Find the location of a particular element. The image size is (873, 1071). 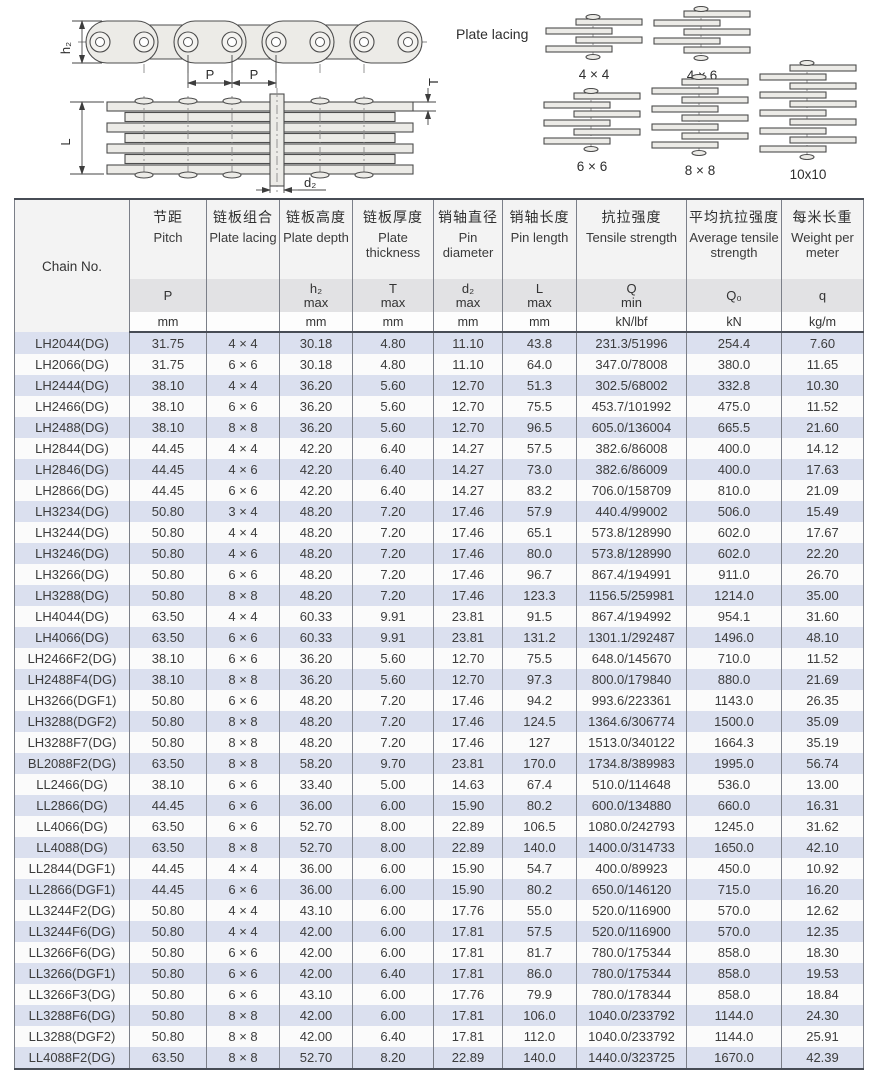

symbol-plate-depth: h₂ max is located at coordinates (316, 295).